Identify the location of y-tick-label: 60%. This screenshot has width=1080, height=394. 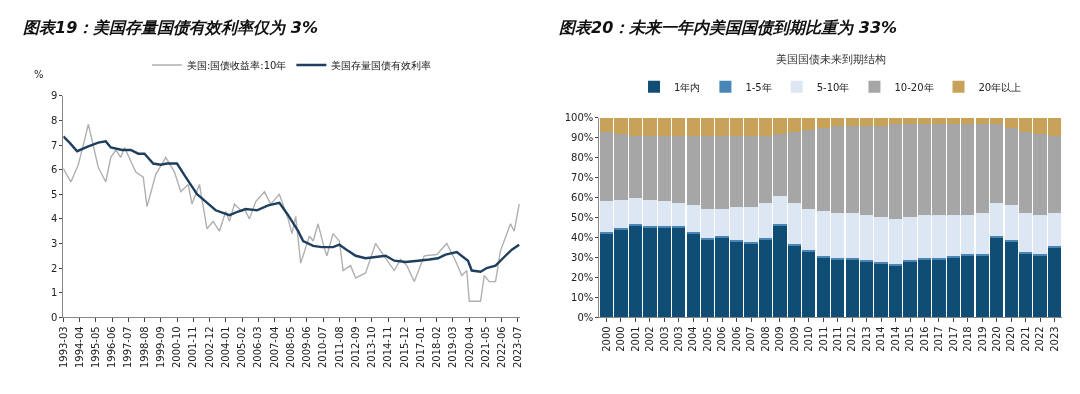
(582, 197).